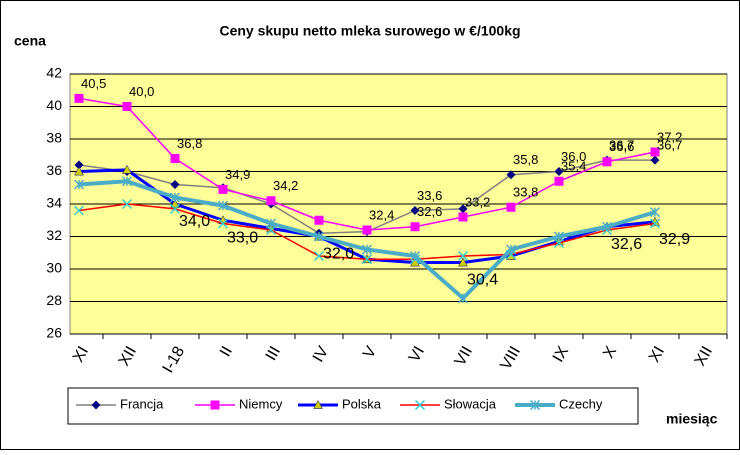 The width and height of the screenshot is (740, 455). Describe the element at coordinates (141, 91) in the screenshot. I see `data-label: 40,0` at that location.